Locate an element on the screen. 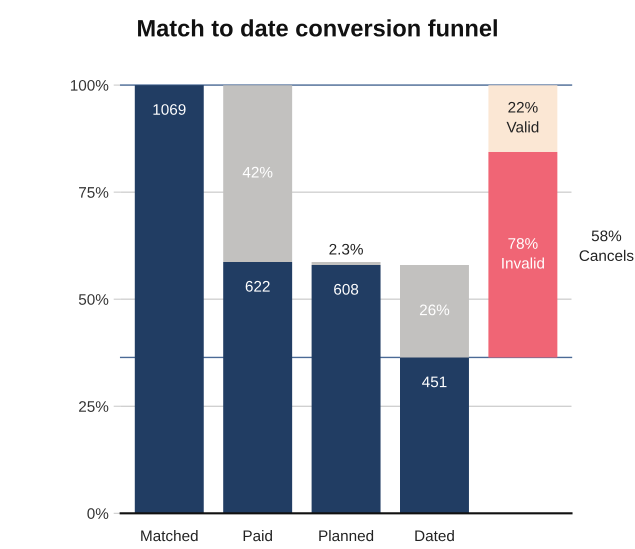 This screenshot has height=549, width=635. annotation: 1069 is located at coordinates (169, 109).